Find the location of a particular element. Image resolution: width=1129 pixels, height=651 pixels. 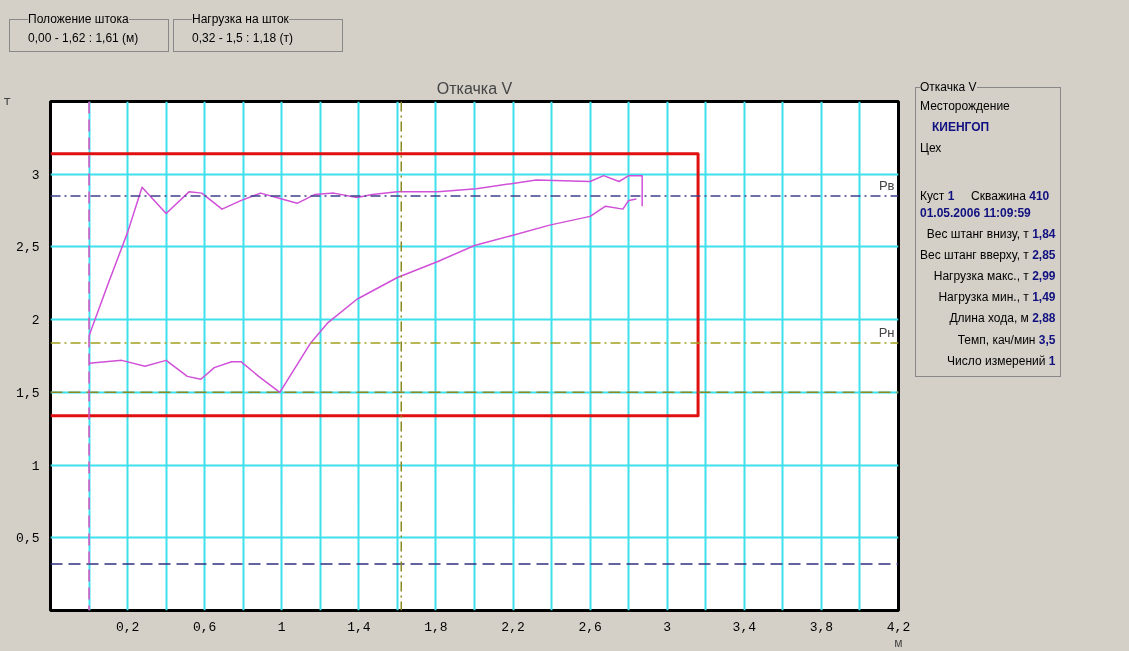

x-tick-label: 1,4 is located at coordinates (359, 627).